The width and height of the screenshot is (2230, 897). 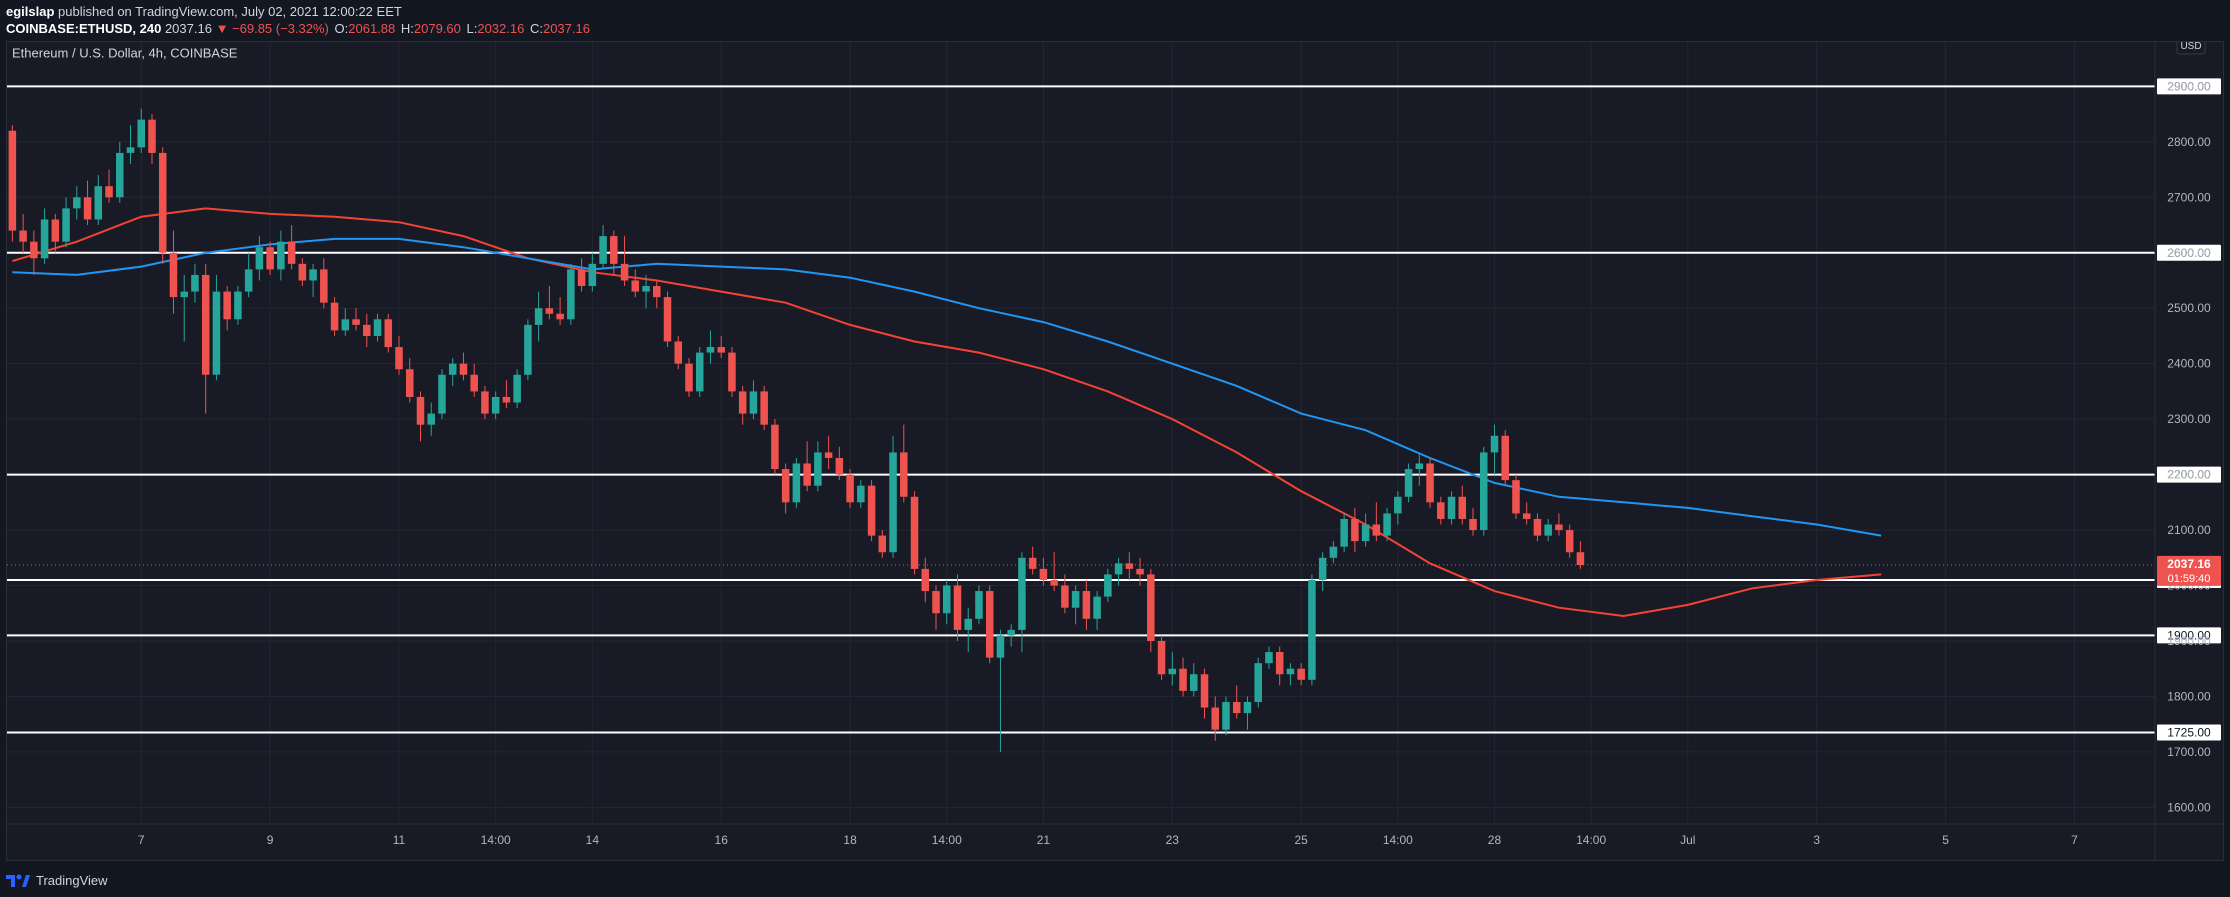 What do you see at coordinates (18, 880) in the screenshot?
I see `tradingview-logo-icon` at bounding box center [18, 880].